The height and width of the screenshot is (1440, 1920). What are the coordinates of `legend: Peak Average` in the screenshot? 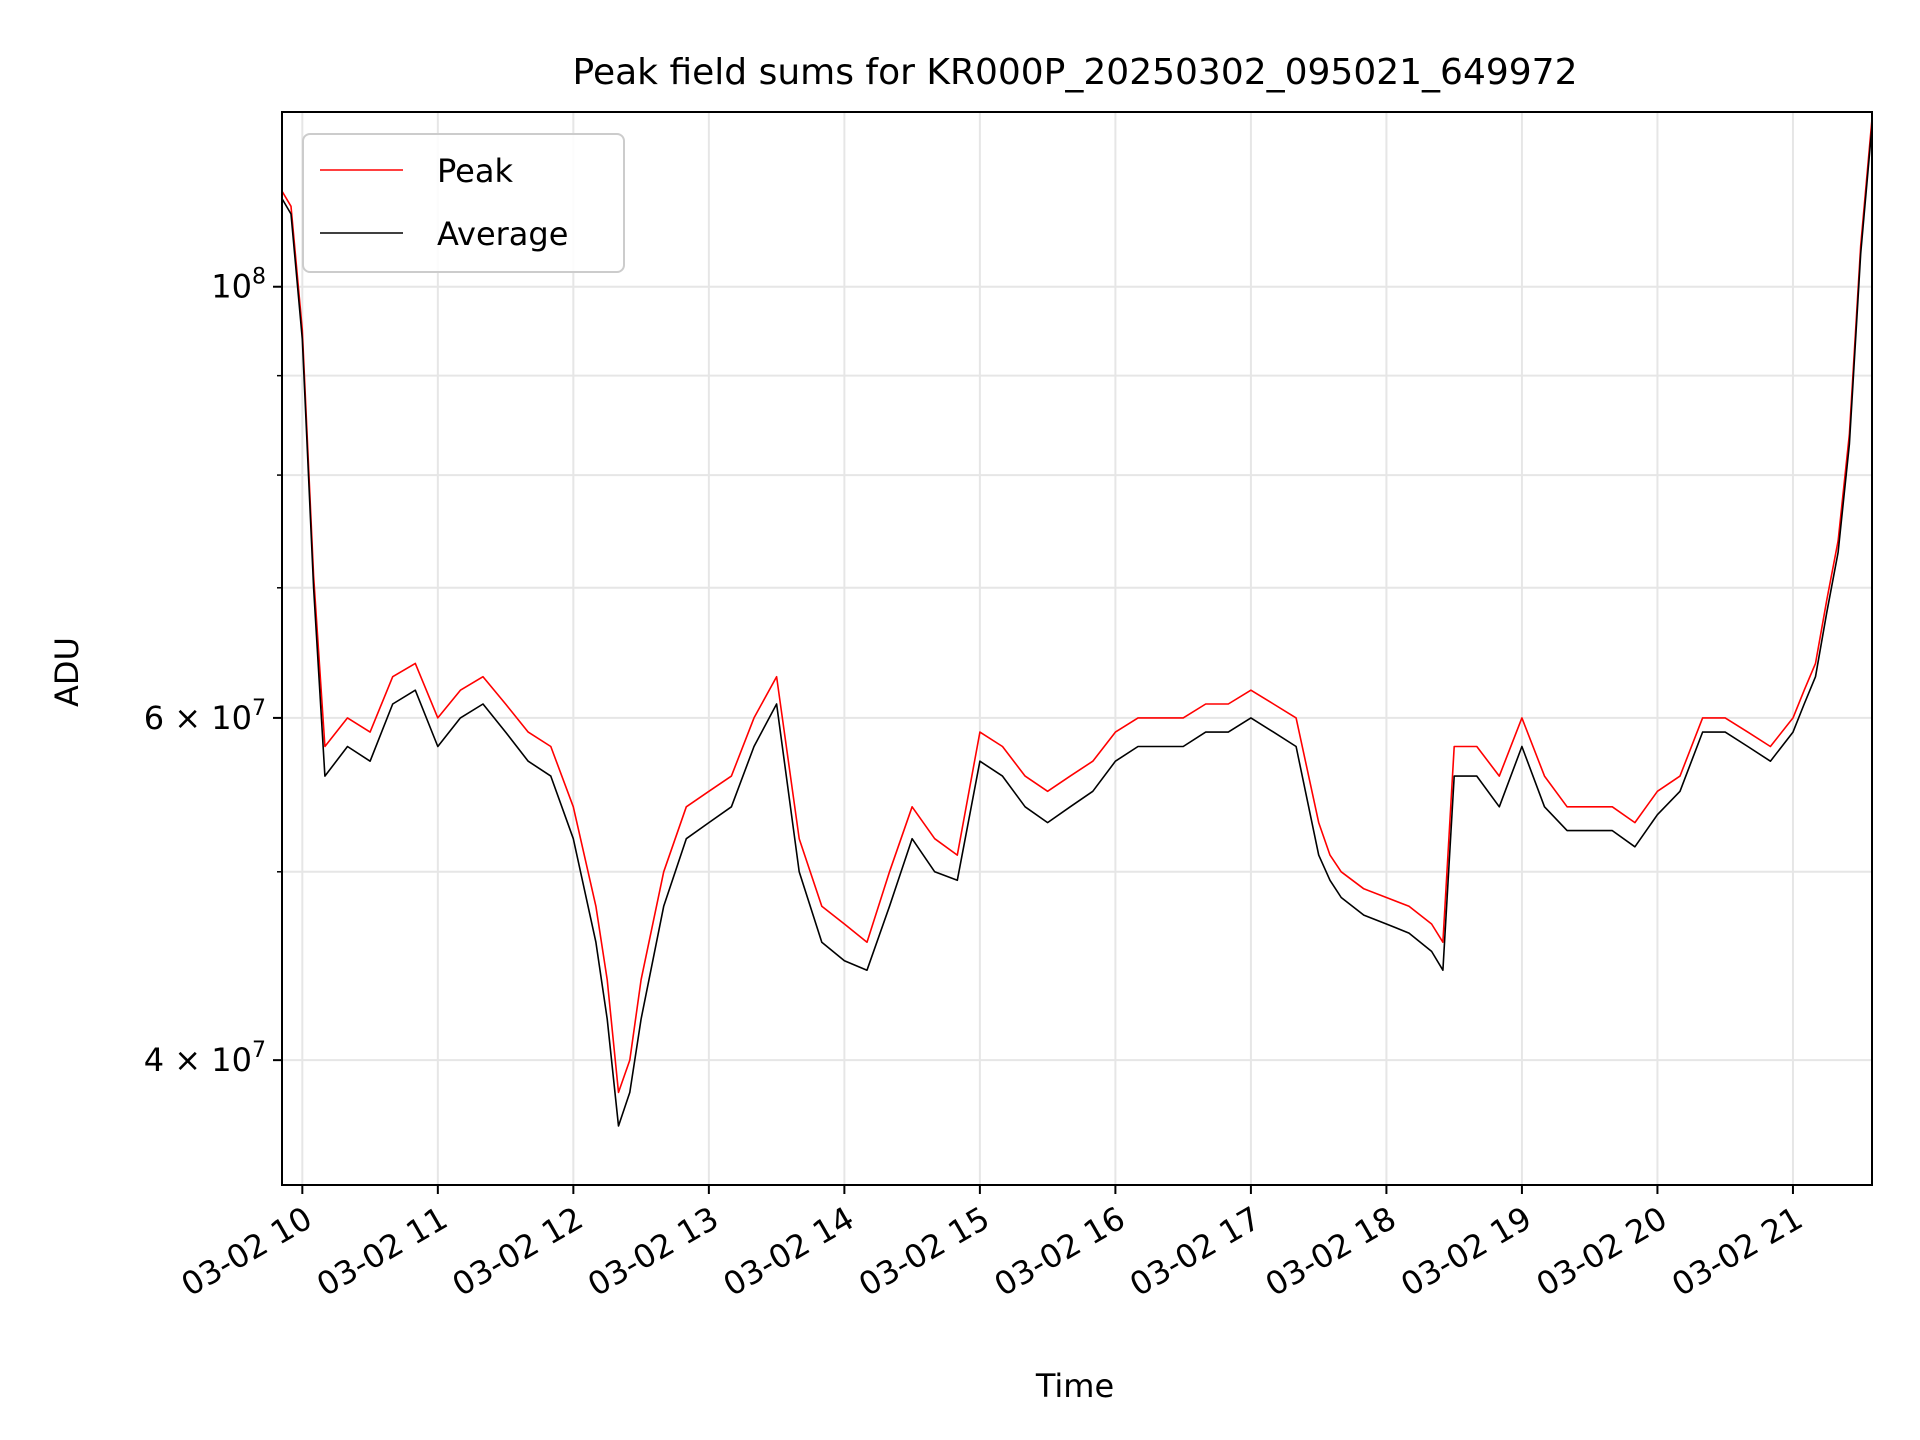 It's located at (463, 203).